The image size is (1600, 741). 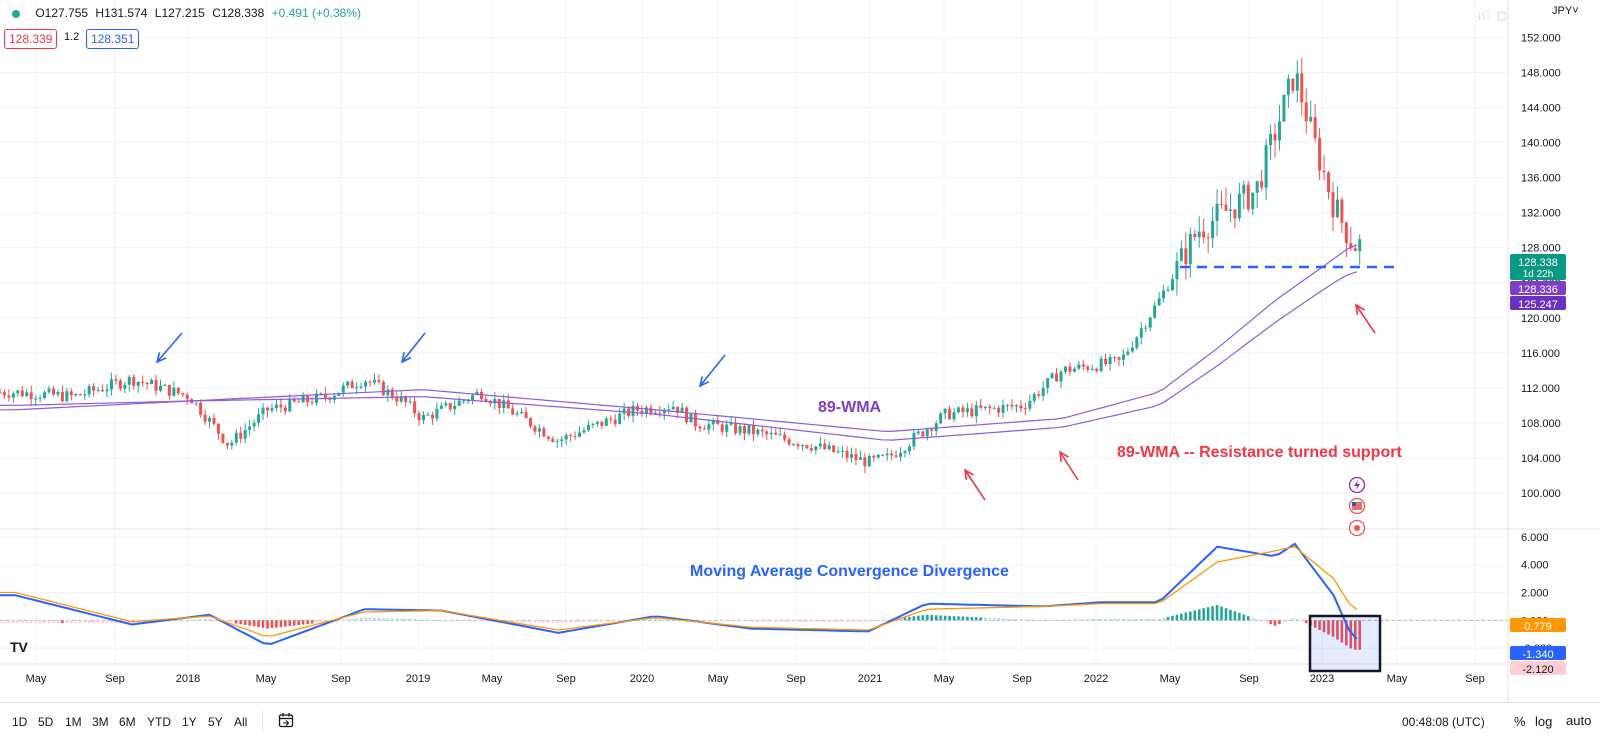 What do you see at coordinates (1565, 11) in the screenshot?
I see `currency-selector: JPY˅` at bounding box center [1565, 11].